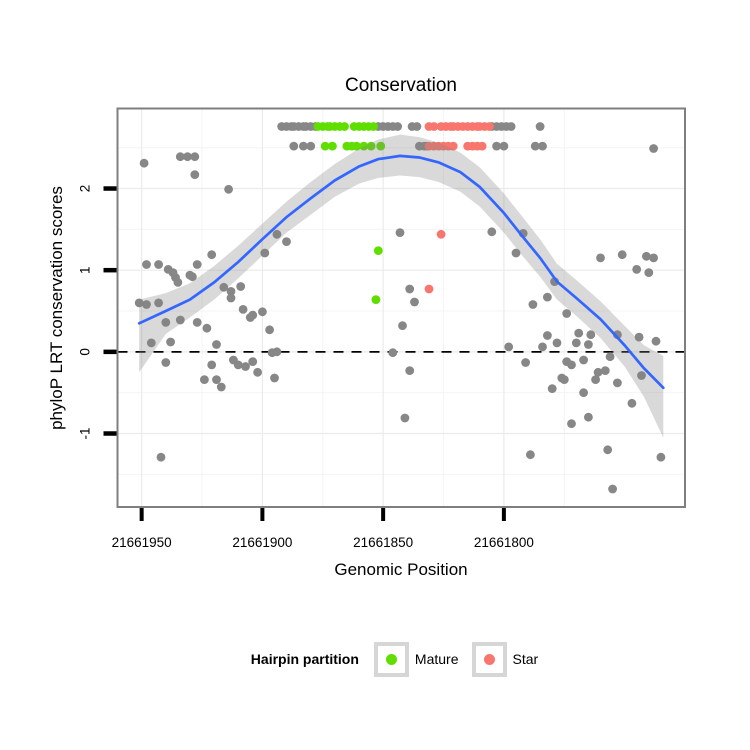  Describe the element at coordinates (85, 433) in the screenshot. I see `y-tick-label: -1` at that location.